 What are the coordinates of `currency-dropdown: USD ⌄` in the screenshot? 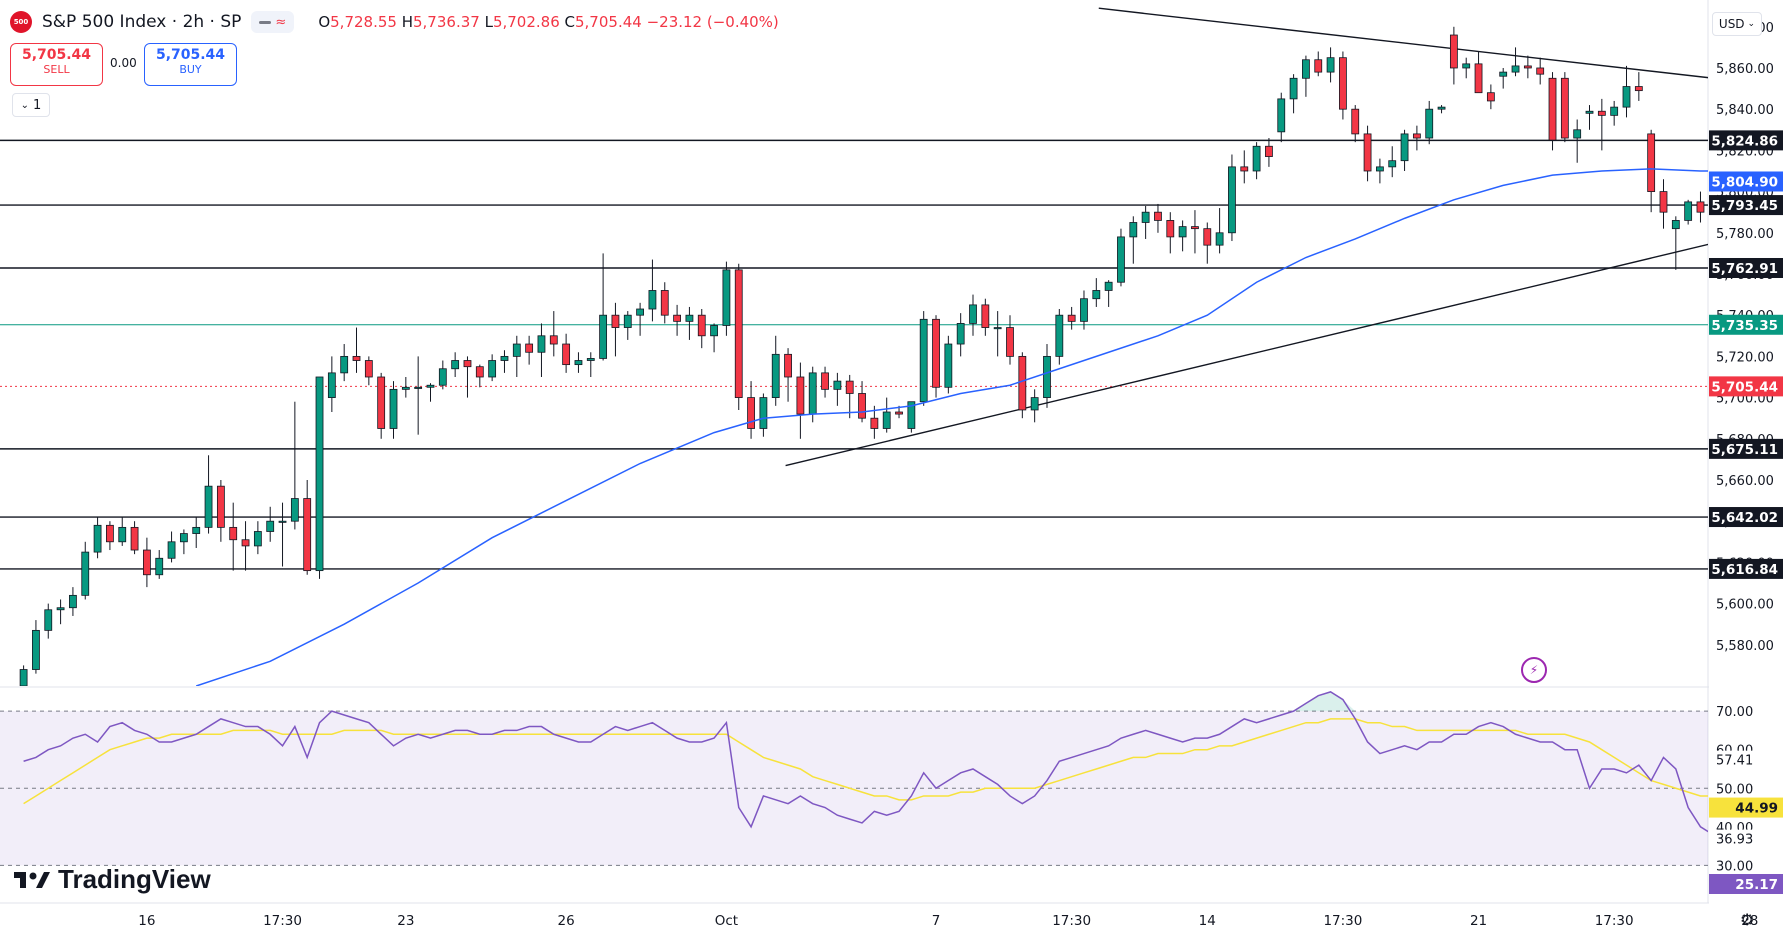 It's located at (1737, 24).